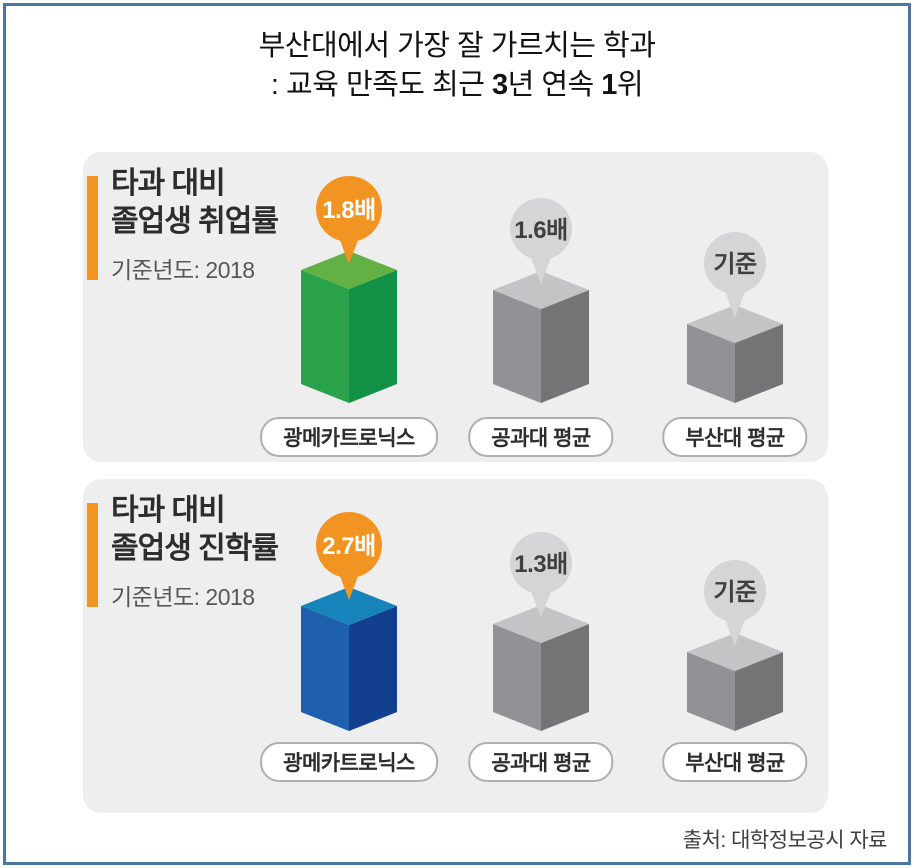  Describe the element at coordinates (381, 85) in the screenshot. I see `title-segment: : 교육 만족도 최근` at that location.